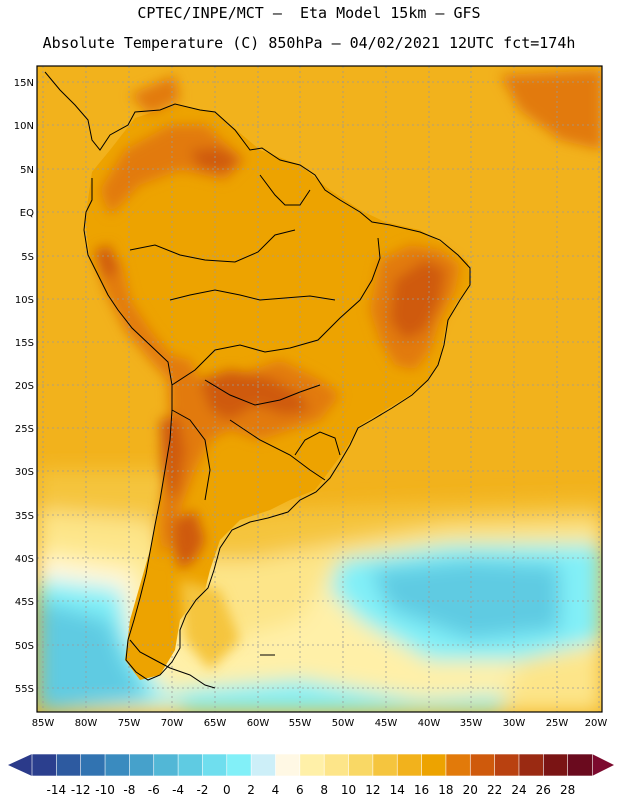  Describe the element at coordinates (43, 723) in the screenshot. I see `lon-label: 85W` at that location.